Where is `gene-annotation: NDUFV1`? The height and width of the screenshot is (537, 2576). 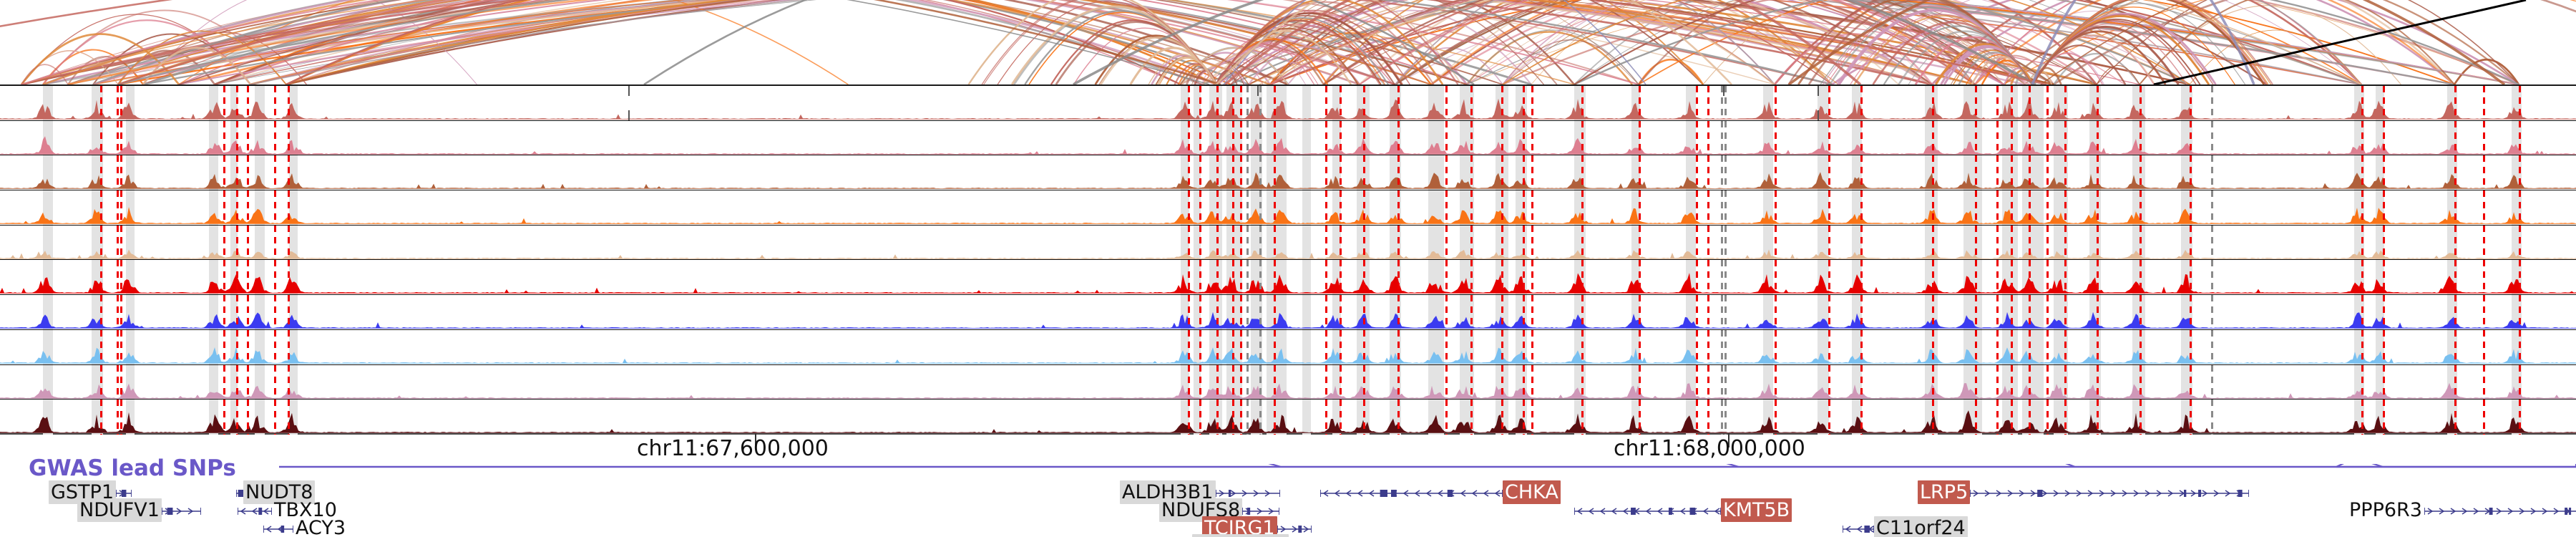 gene-annotation: NDUFV1 is located at coordinates (139, 510).